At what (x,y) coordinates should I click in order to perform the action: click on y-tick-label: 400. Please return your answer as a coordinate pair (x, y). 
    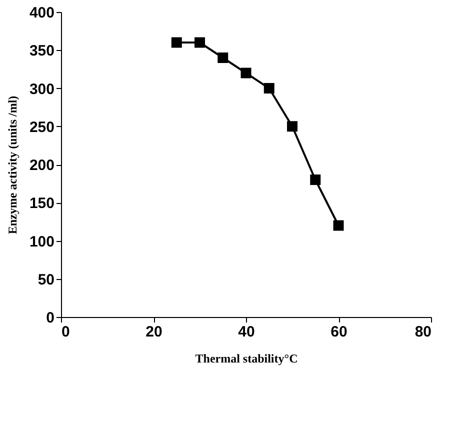
    Looking at the image, I should click on (41, 13).